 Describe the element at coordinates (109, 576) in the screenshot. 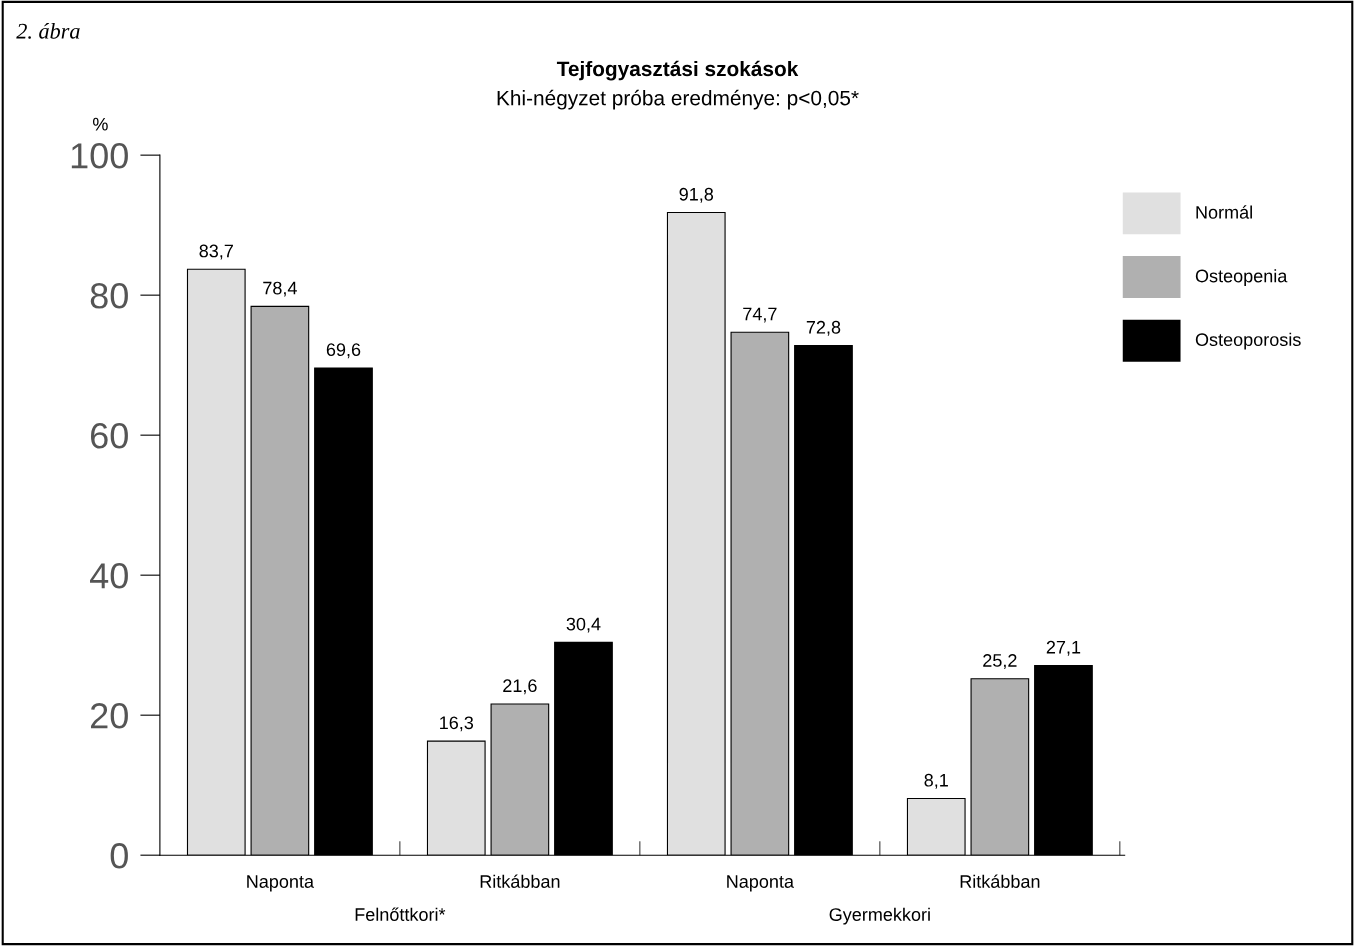

I see `y-tick-label: 40` at that location.